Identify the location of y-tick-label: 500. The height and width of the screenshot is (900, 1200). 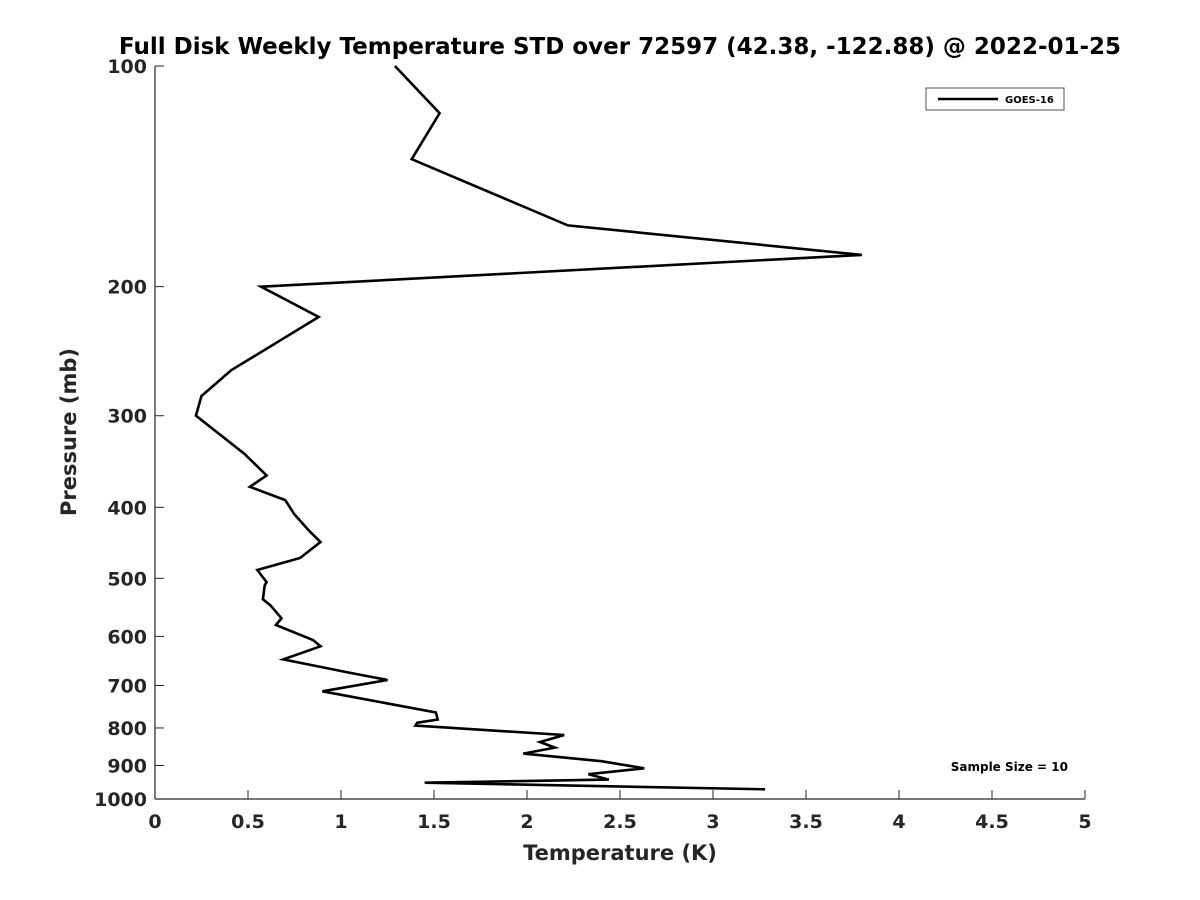
(127, 579).